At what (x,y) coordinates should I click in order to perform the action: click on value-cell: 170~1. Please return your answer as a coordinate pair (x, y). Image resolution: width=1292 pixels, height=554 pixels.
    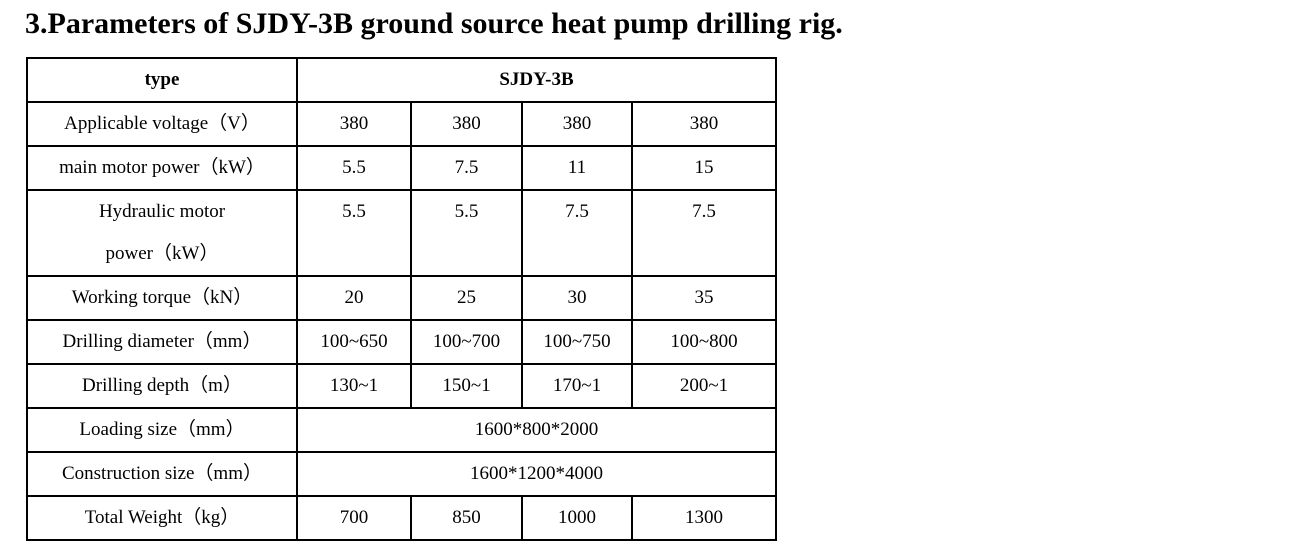
    Looking at the image, I should click on (577, 386).